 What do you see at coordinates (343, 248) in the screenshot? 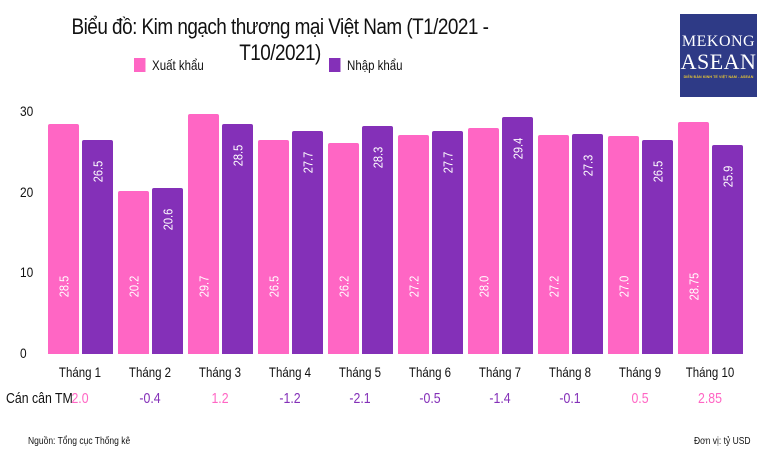
I see `bar-export: 26.2` at bounding box center [343, 248].